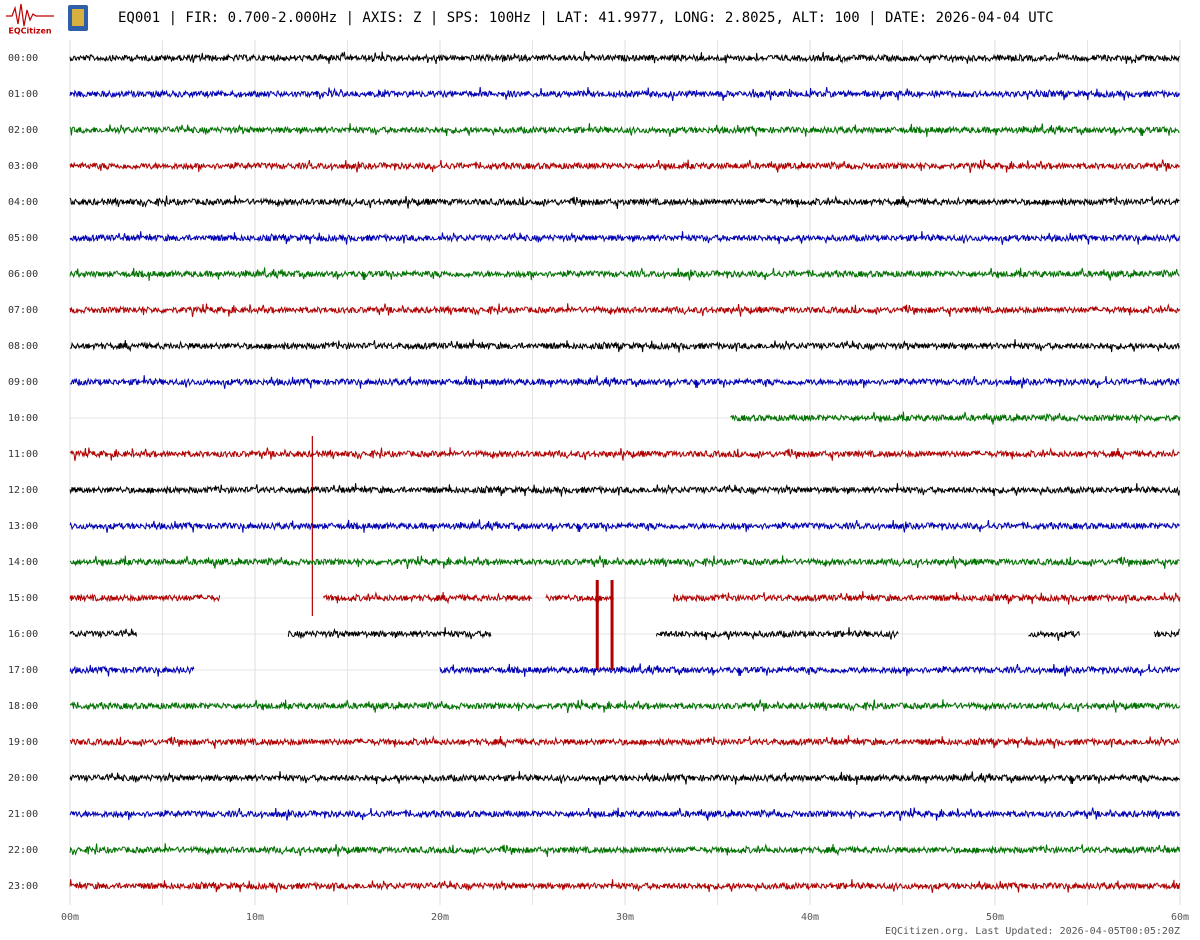 The height and width of the screenshot is (940, 1200). What do you see at coordinates (78, 17) in the screenshot?
I see `device-chip` at bounding box center [78, 17].